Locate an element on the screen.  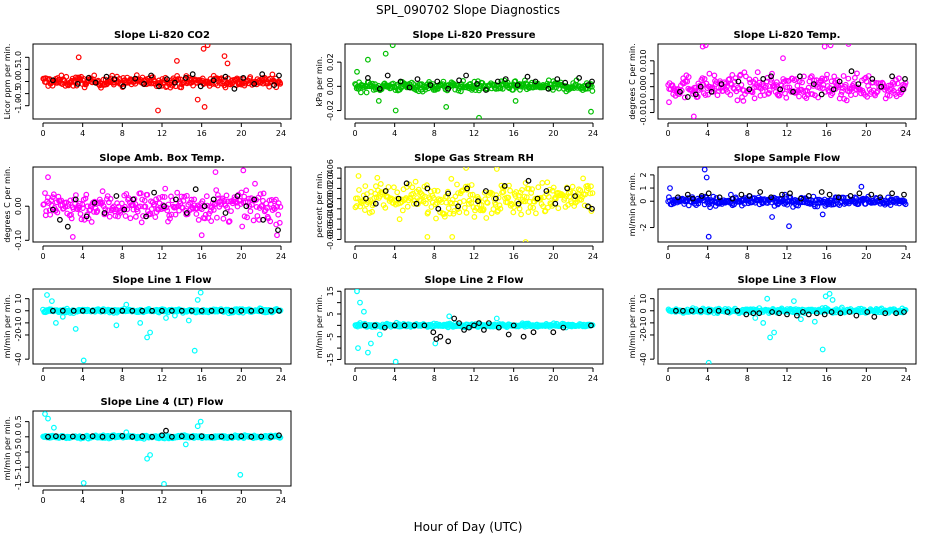
panel-title: Slope Line 4 (LT) Flow is located at coordinates (161, 402).